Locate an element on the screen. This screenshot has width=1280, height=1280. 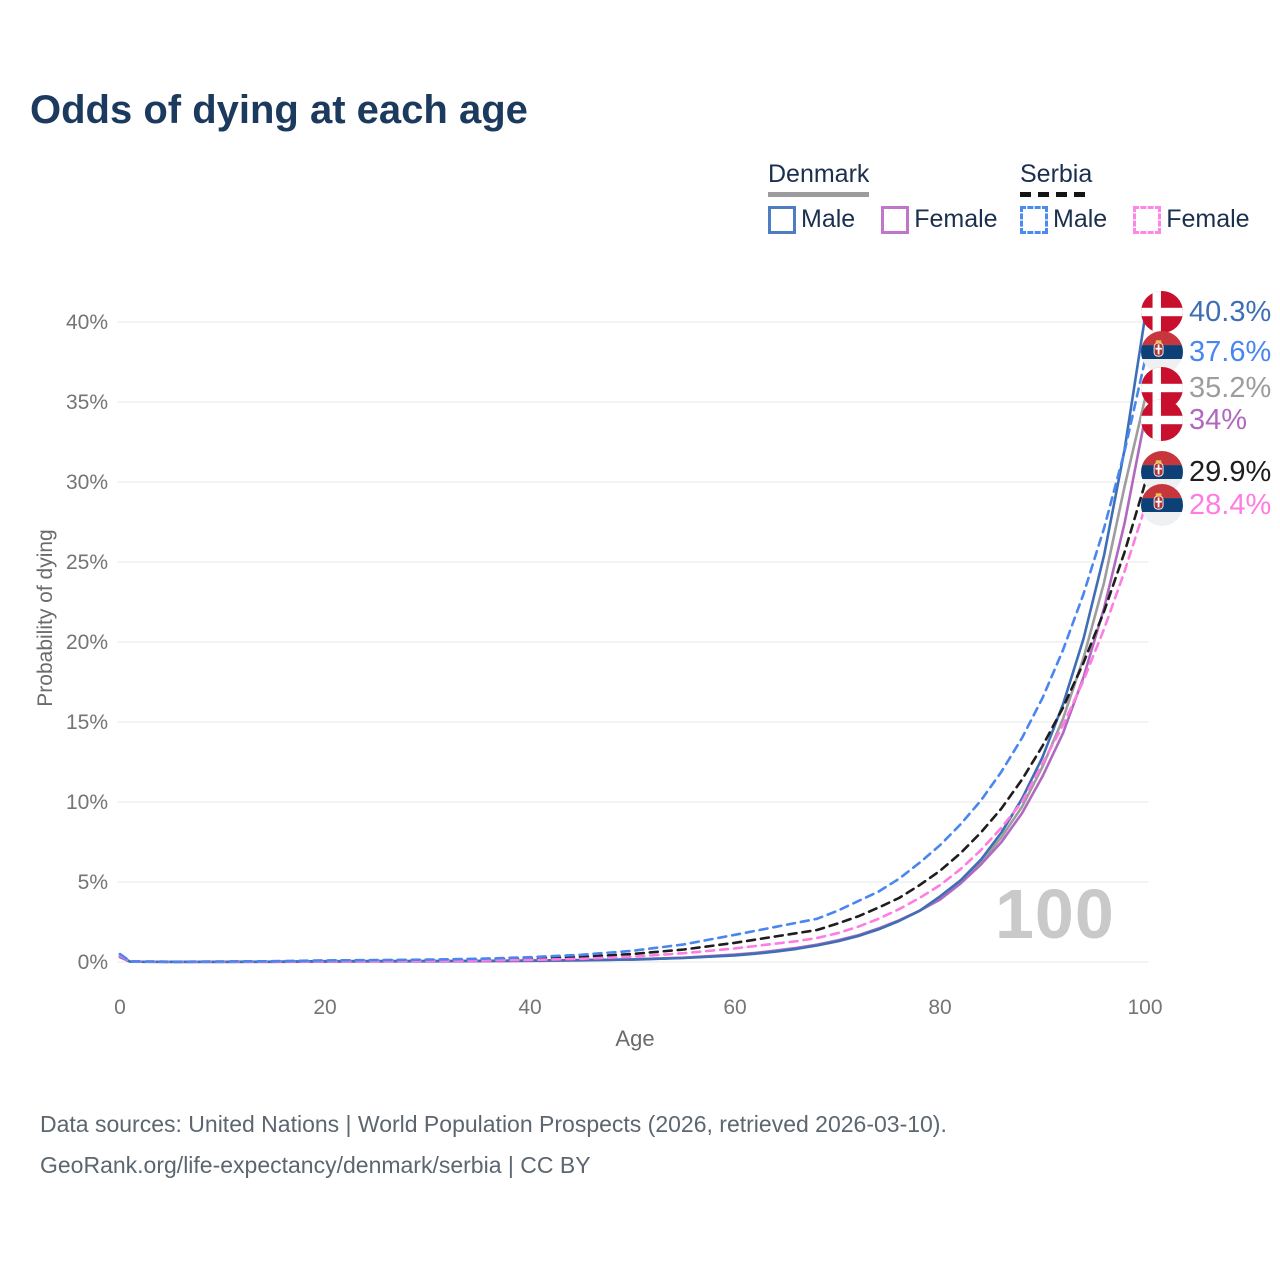
serbia-male-swatch-icon is located at coordinates (1034, 219).